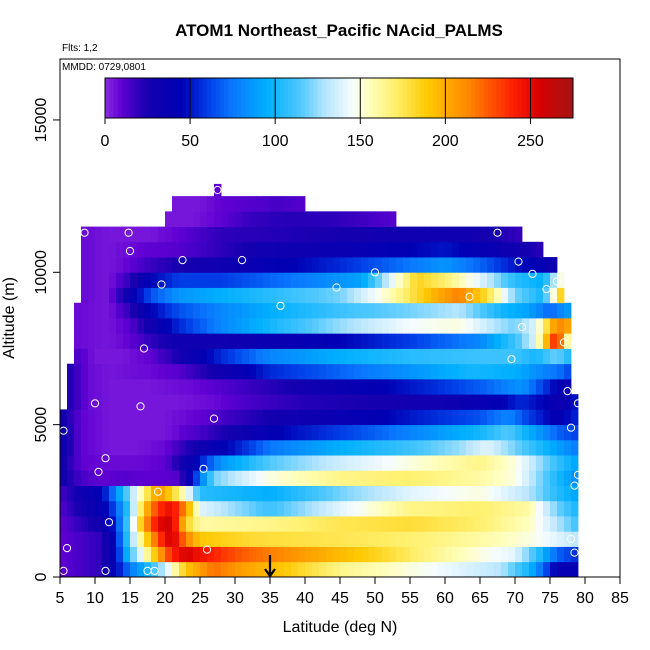 The image size is (650, 650). What do you see at coordinates (130, 598) in the screenshot?
I see `x-tick-label: 15` at bounding box center [130, 598].